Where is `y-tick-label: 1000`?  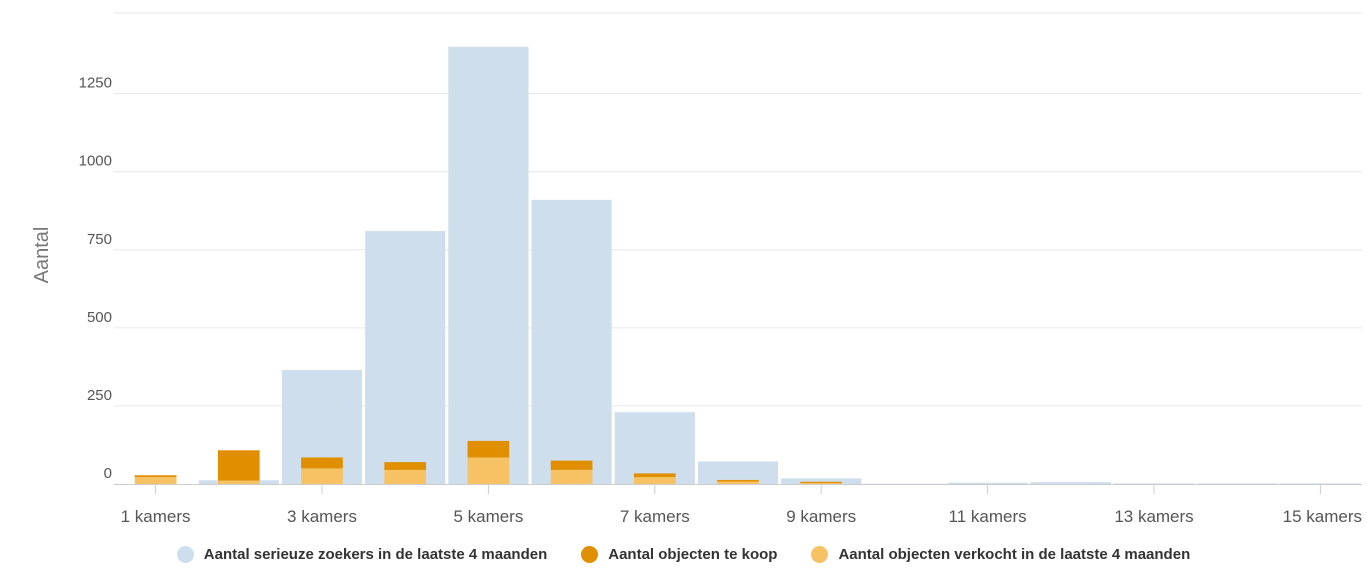 y-tick-label: 1000 is located at coordinates (95, 161).